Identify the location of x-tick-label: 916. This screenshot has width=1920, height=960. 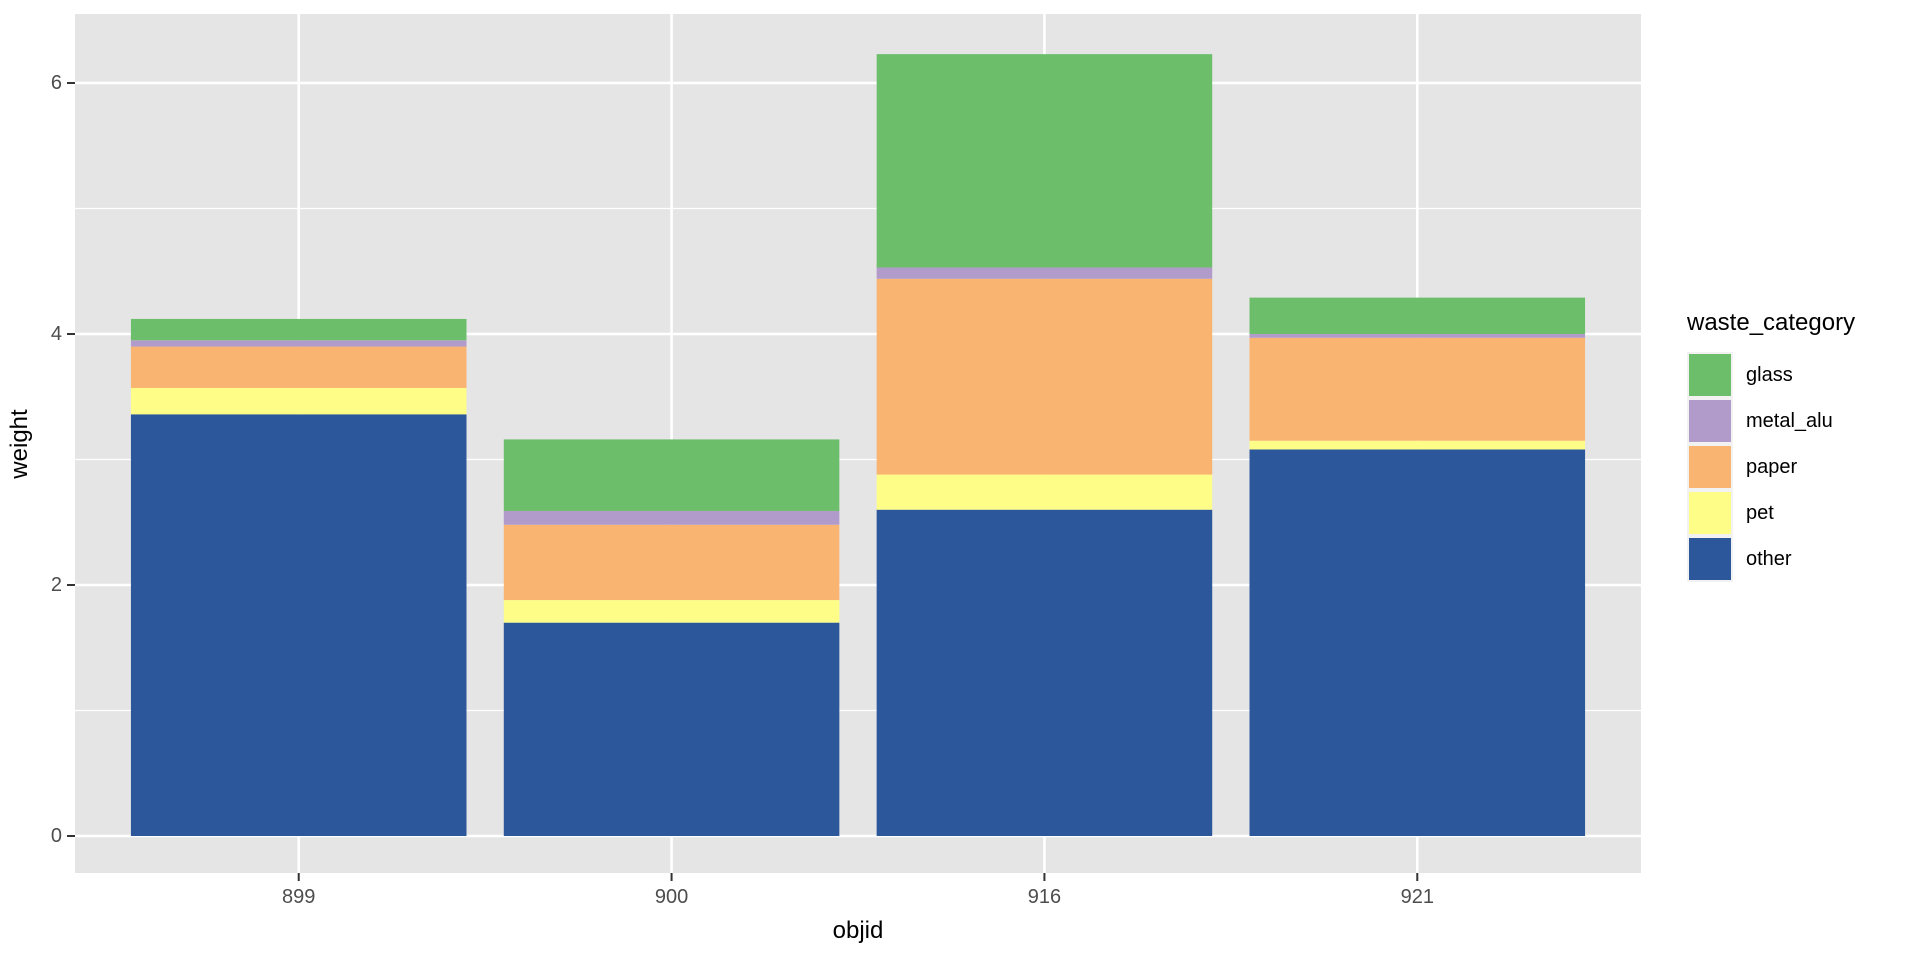
(1044, 897).